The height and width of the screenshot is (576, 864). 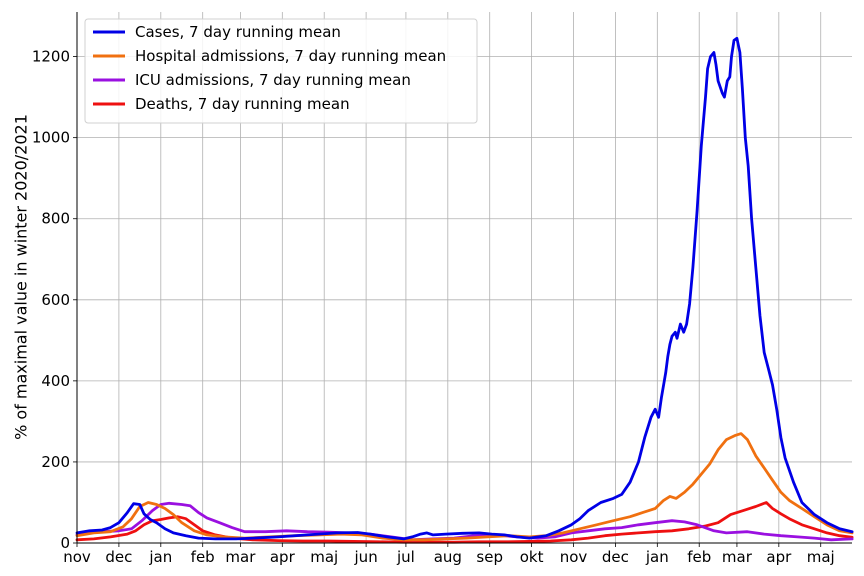 What do you see at coordinates (290, 56) in the screenshot?
I see `legend-entry: Hospital admissions, 7 day running mean` at bounding box center [290, 56].